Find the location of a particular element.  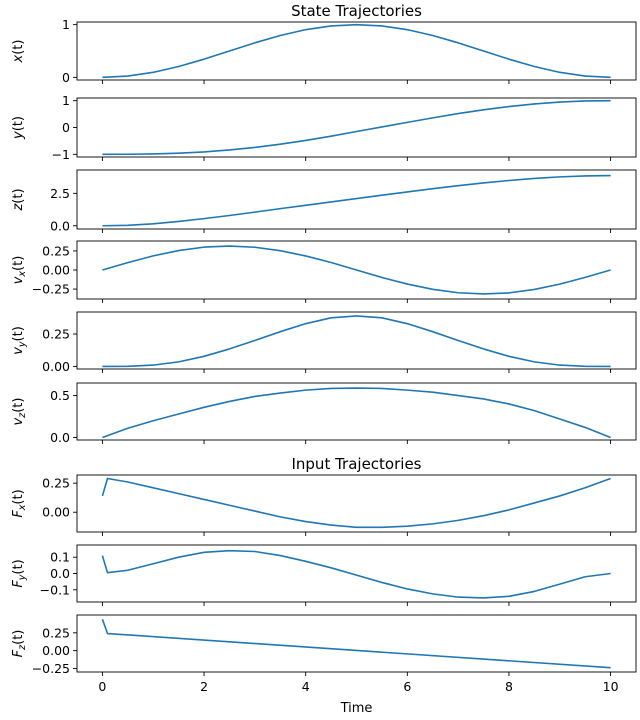

y-axis-label: vx(t) is located at coordinates (19, 270).